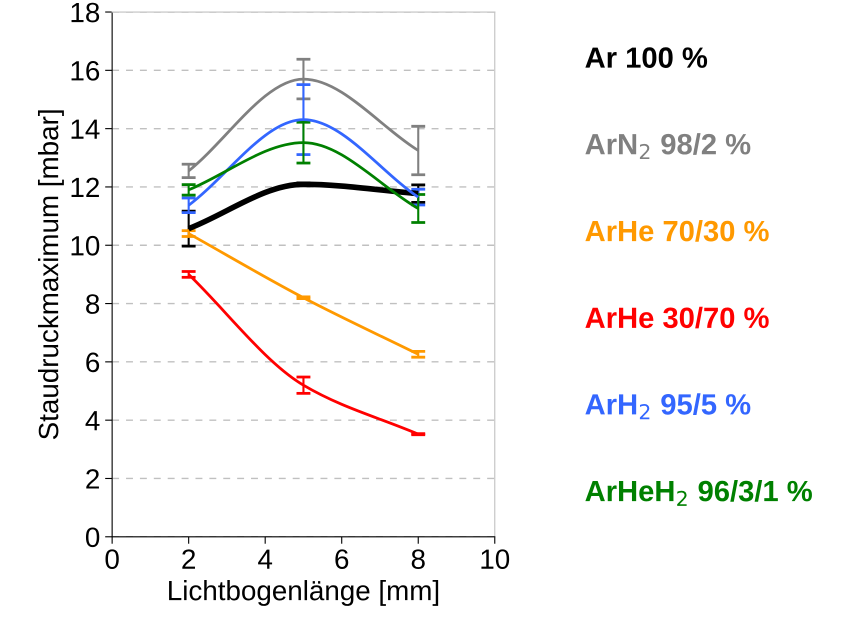 The image size is (856, 633). Describe the element at coordinates (677, 317) in the screenshot. I see `text: ArHe 30/70 %` at that location.